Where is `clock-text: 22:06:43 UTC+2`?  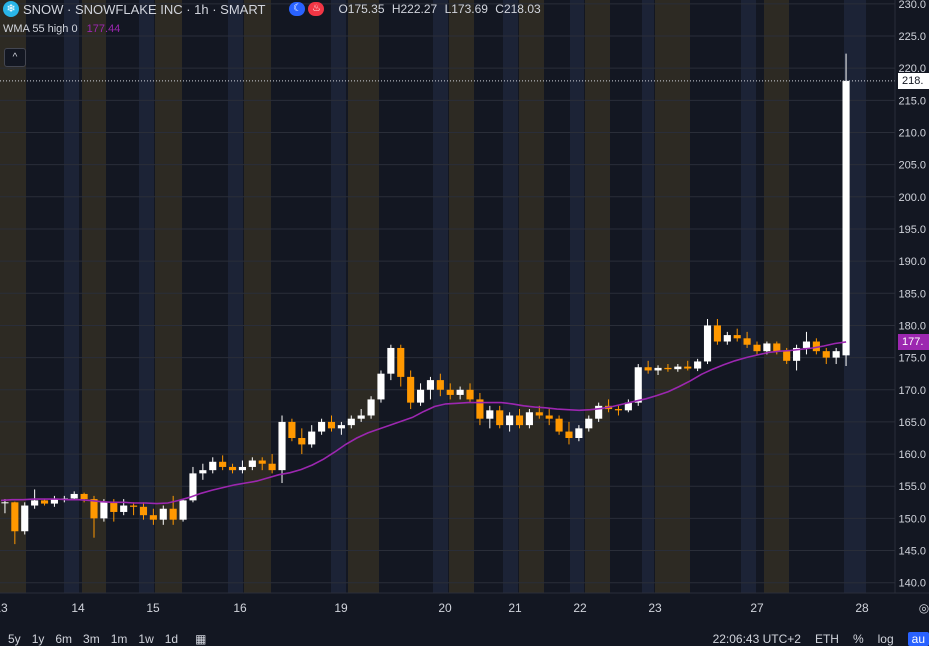 clock-text: 22:06:43 UTC+2 is located at coordinates (756, 639).